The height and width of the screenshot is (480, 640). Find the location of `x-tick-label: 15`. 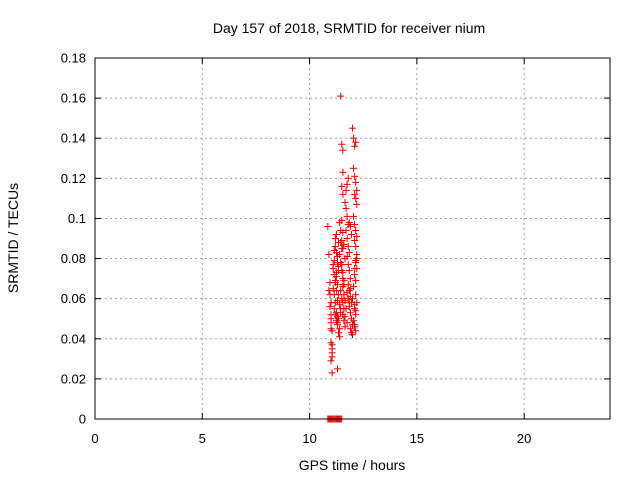

x-tick-label: 15 is located at coordinates (417, 438).